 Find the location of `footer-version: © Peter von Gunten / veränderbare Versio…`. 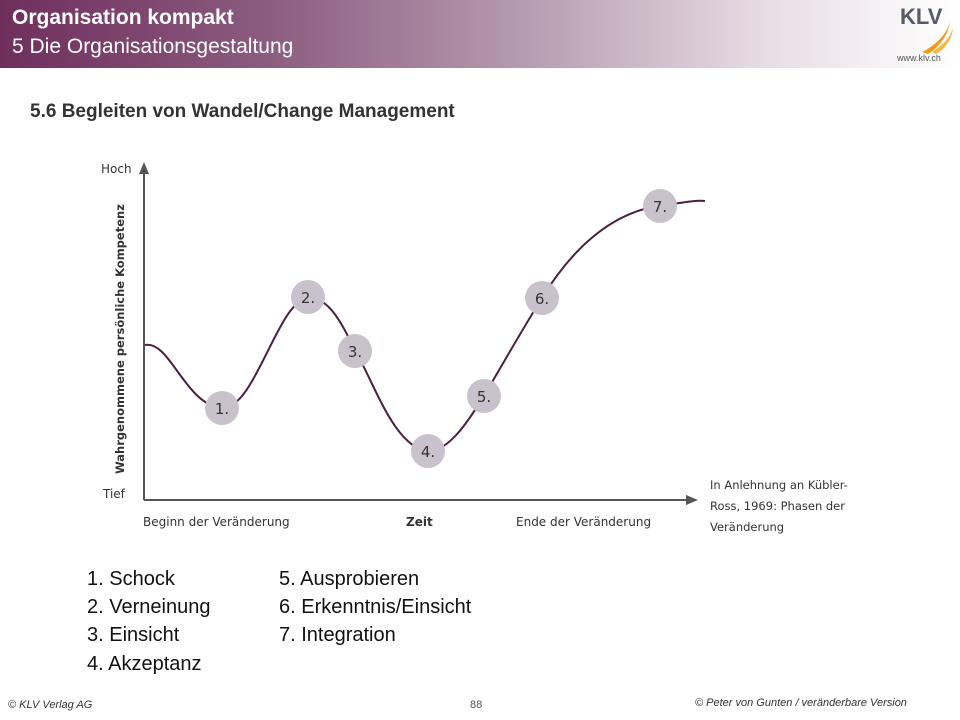

footer-version: © Peter von Gunten / veränderbare Versio… is located at coordinates (801, 703).